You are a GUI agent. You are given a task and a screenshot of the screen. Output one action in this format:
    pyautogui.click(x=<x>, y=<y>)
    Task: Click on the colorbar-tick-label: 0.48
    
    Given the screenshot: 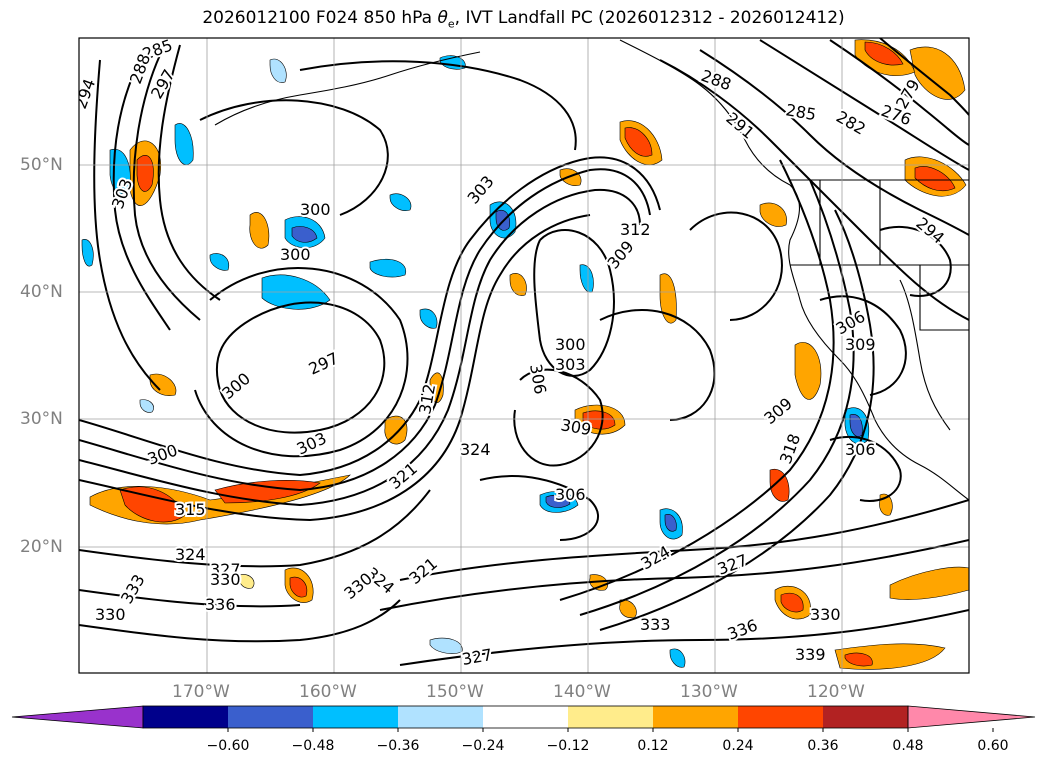 What is the action you would take?
    pyautogui.click(x=908, y=746)
    